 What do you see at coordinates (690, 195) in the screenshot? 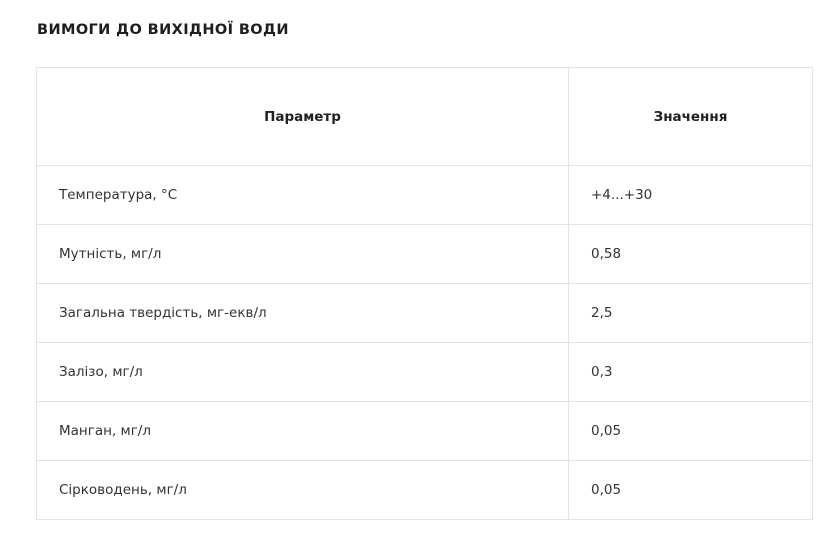
I see `value-cell: +4...+30` at bounding box center [690, 195].